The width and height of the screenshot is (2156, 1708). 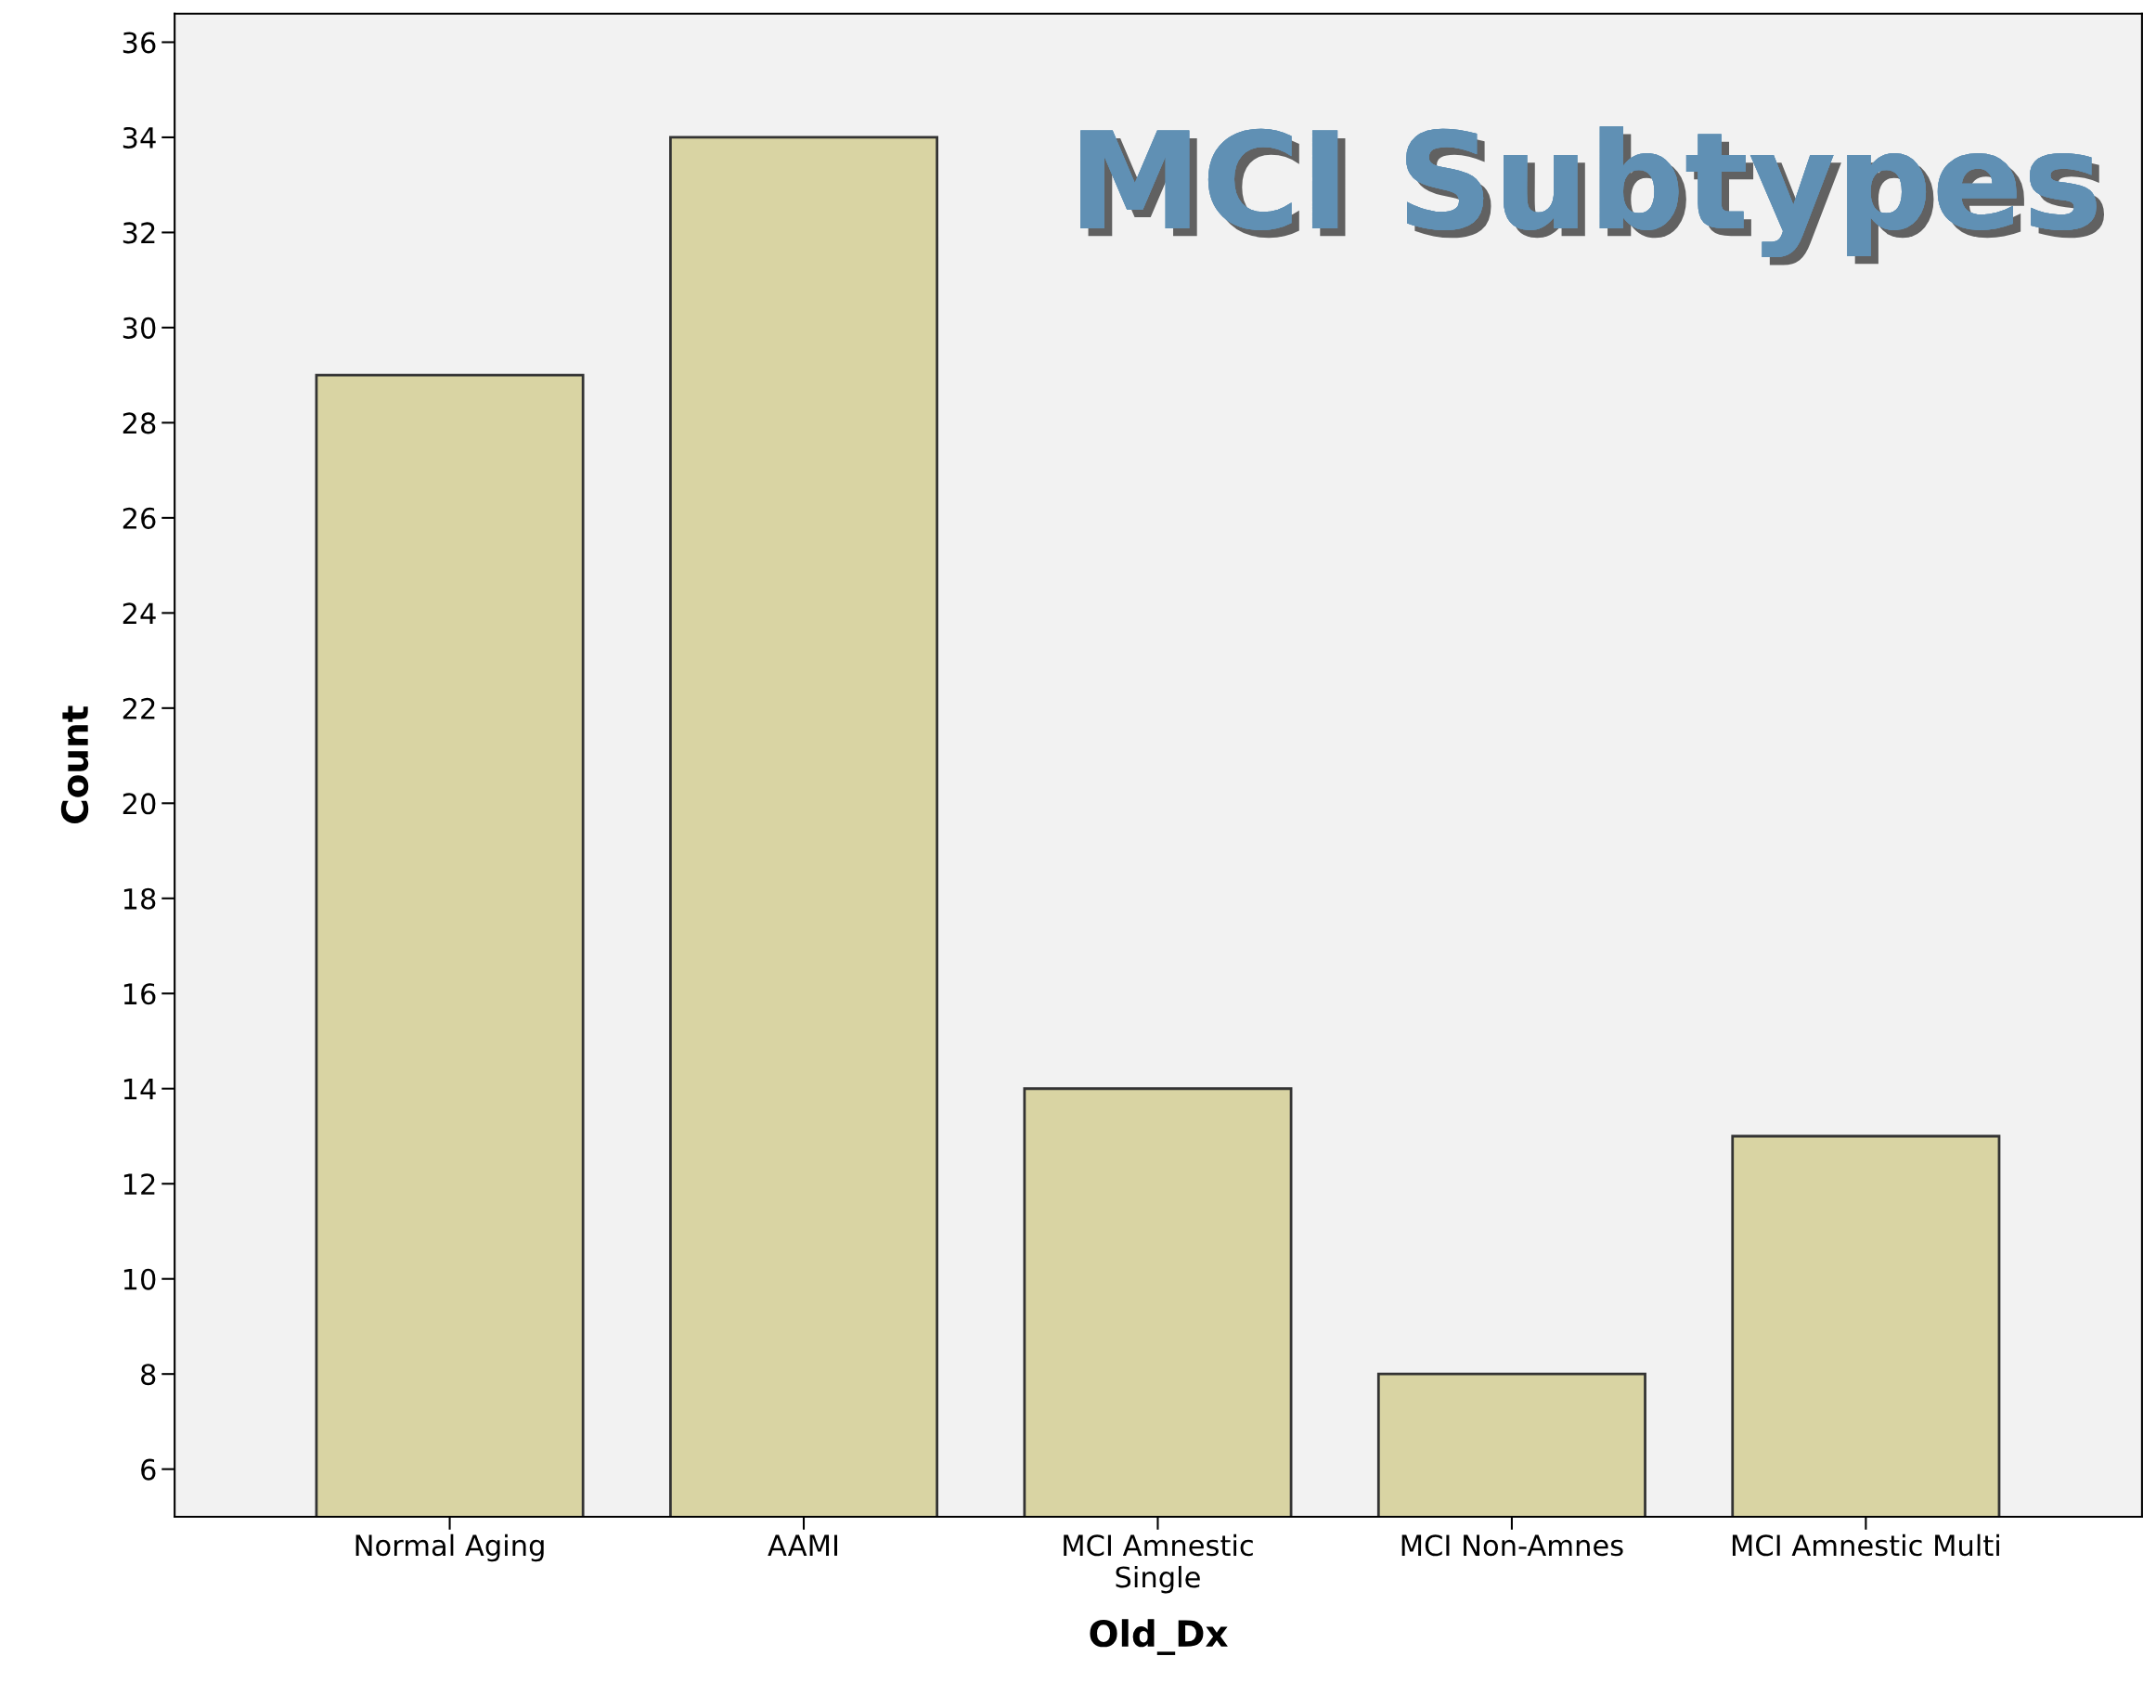 I want to click on y-tick-label: 8, so click(x=148, y=1375).